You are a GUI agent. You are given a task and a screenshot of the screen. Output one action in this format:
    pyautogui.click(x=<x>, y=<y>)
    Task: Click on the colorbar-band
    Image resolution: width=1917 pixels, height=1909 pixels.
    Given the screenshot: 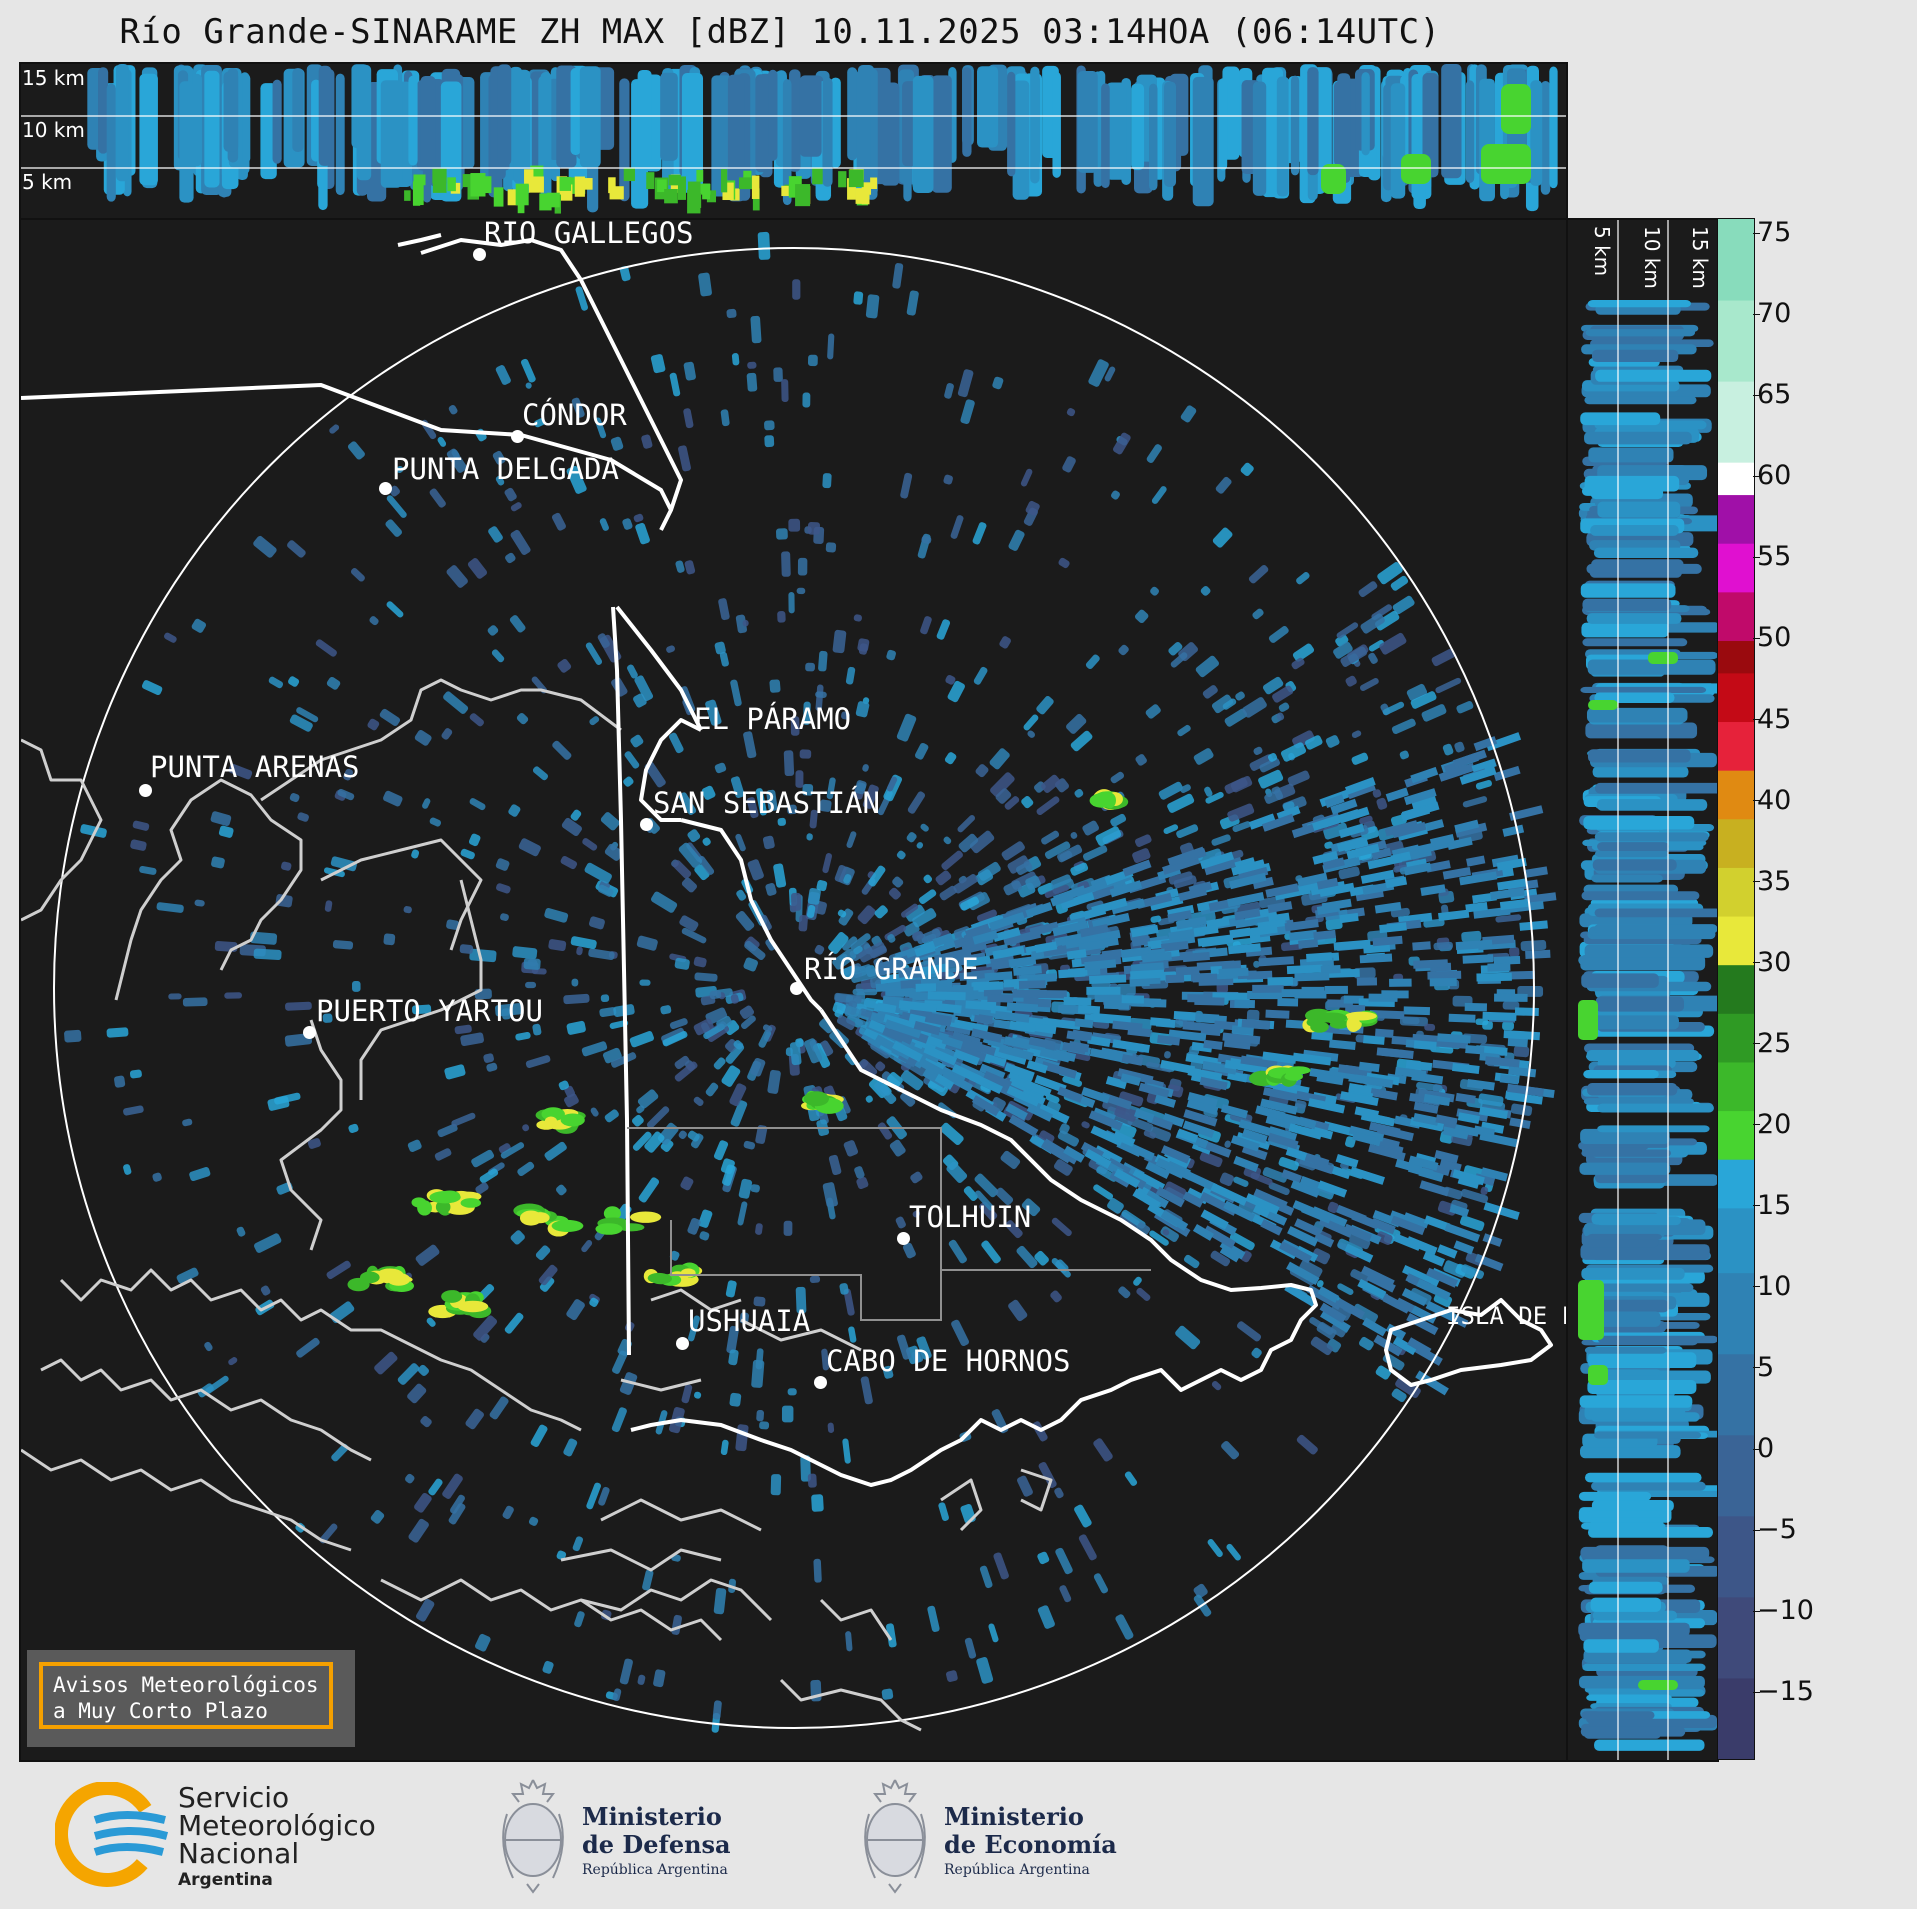 What is the action you would take?
    pyautogui.click(x=1736, y=657)
    